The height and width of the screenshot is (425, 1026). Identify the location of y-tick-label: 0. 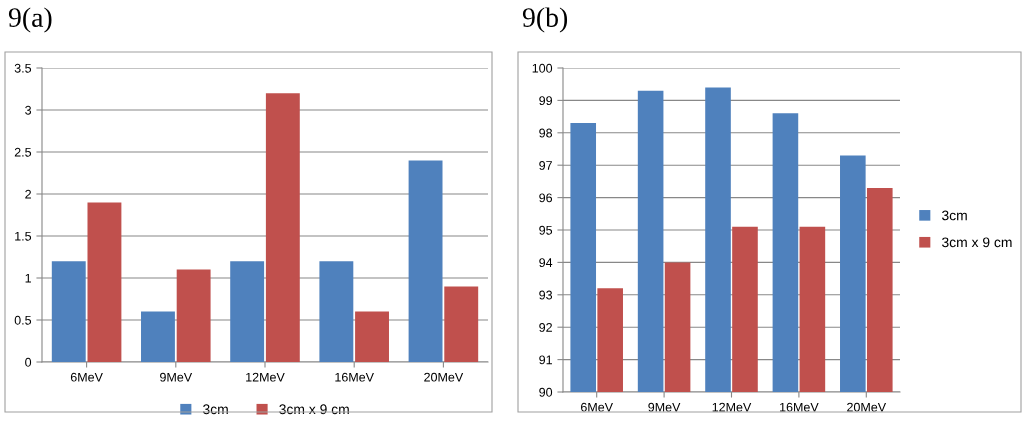
(28, 362).